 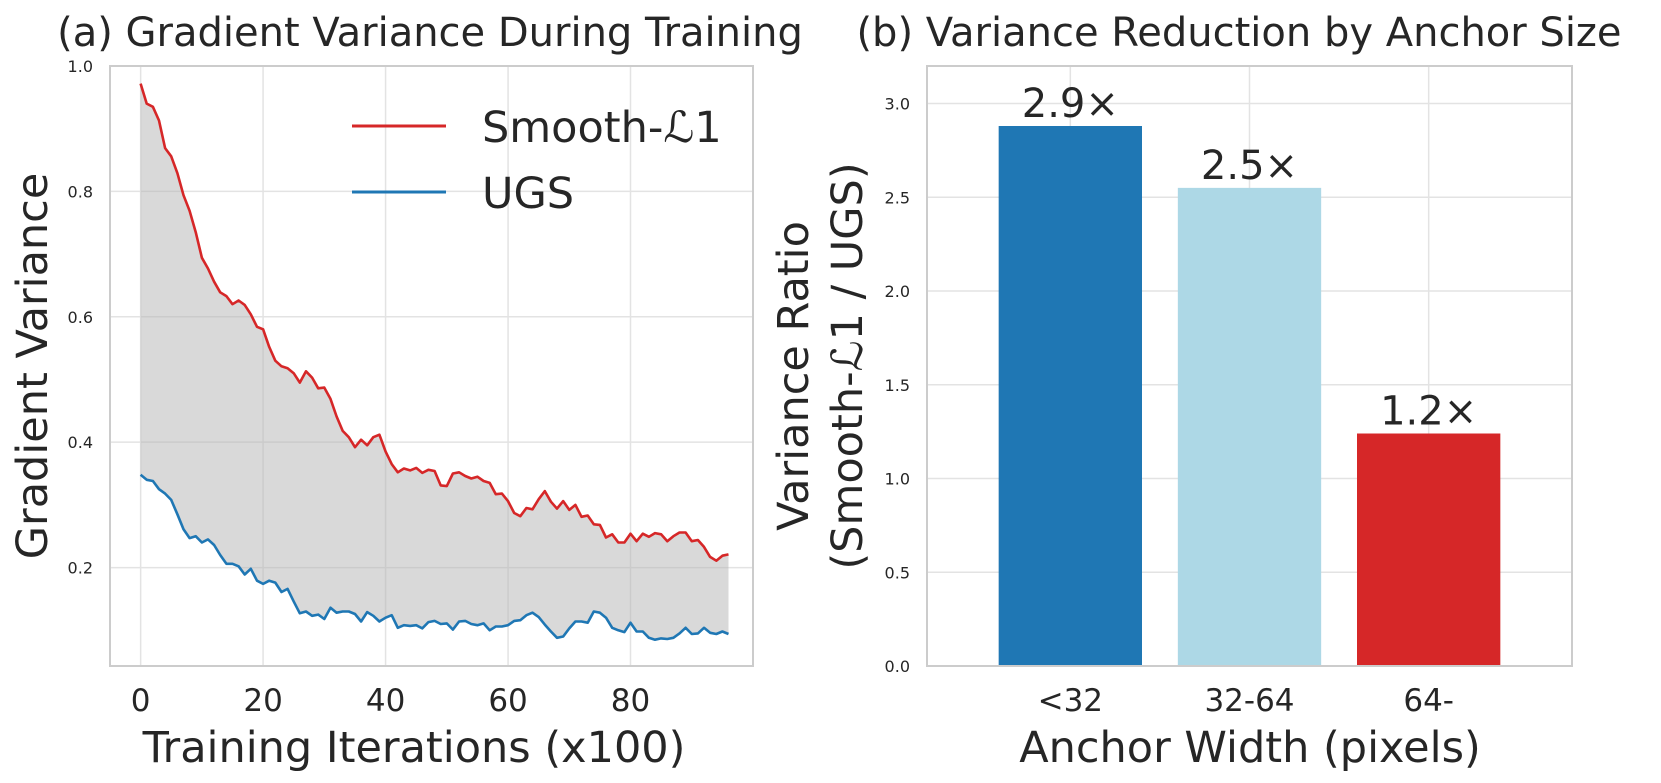 What do you see at coordinates (1070, 701) in the screenshot?
I see `panel-b-x-tick-label: <32` at bounding box center [1070, 701].